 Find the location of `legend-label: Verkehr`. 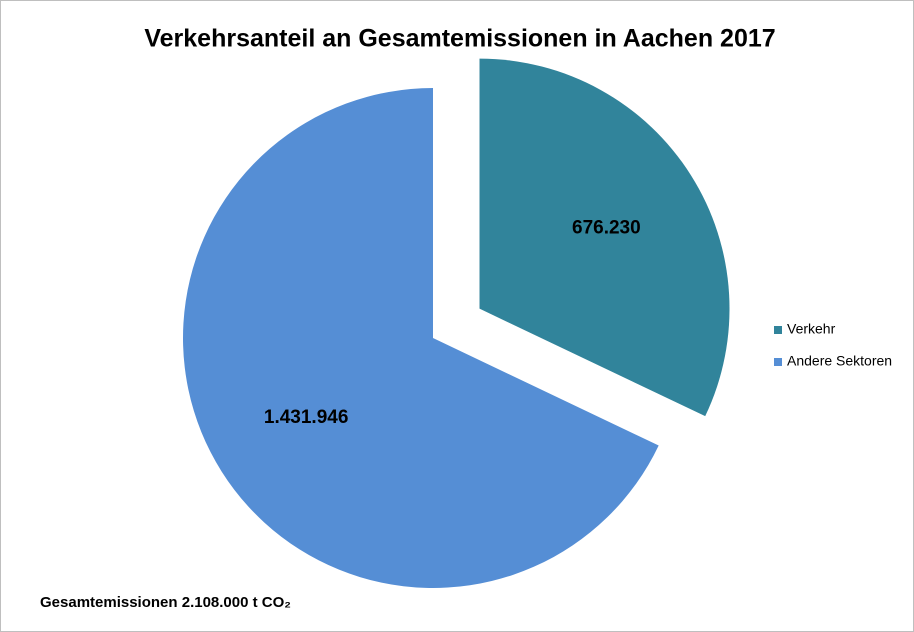

legend-label: Verkehr is located at coordinates (811, 329).